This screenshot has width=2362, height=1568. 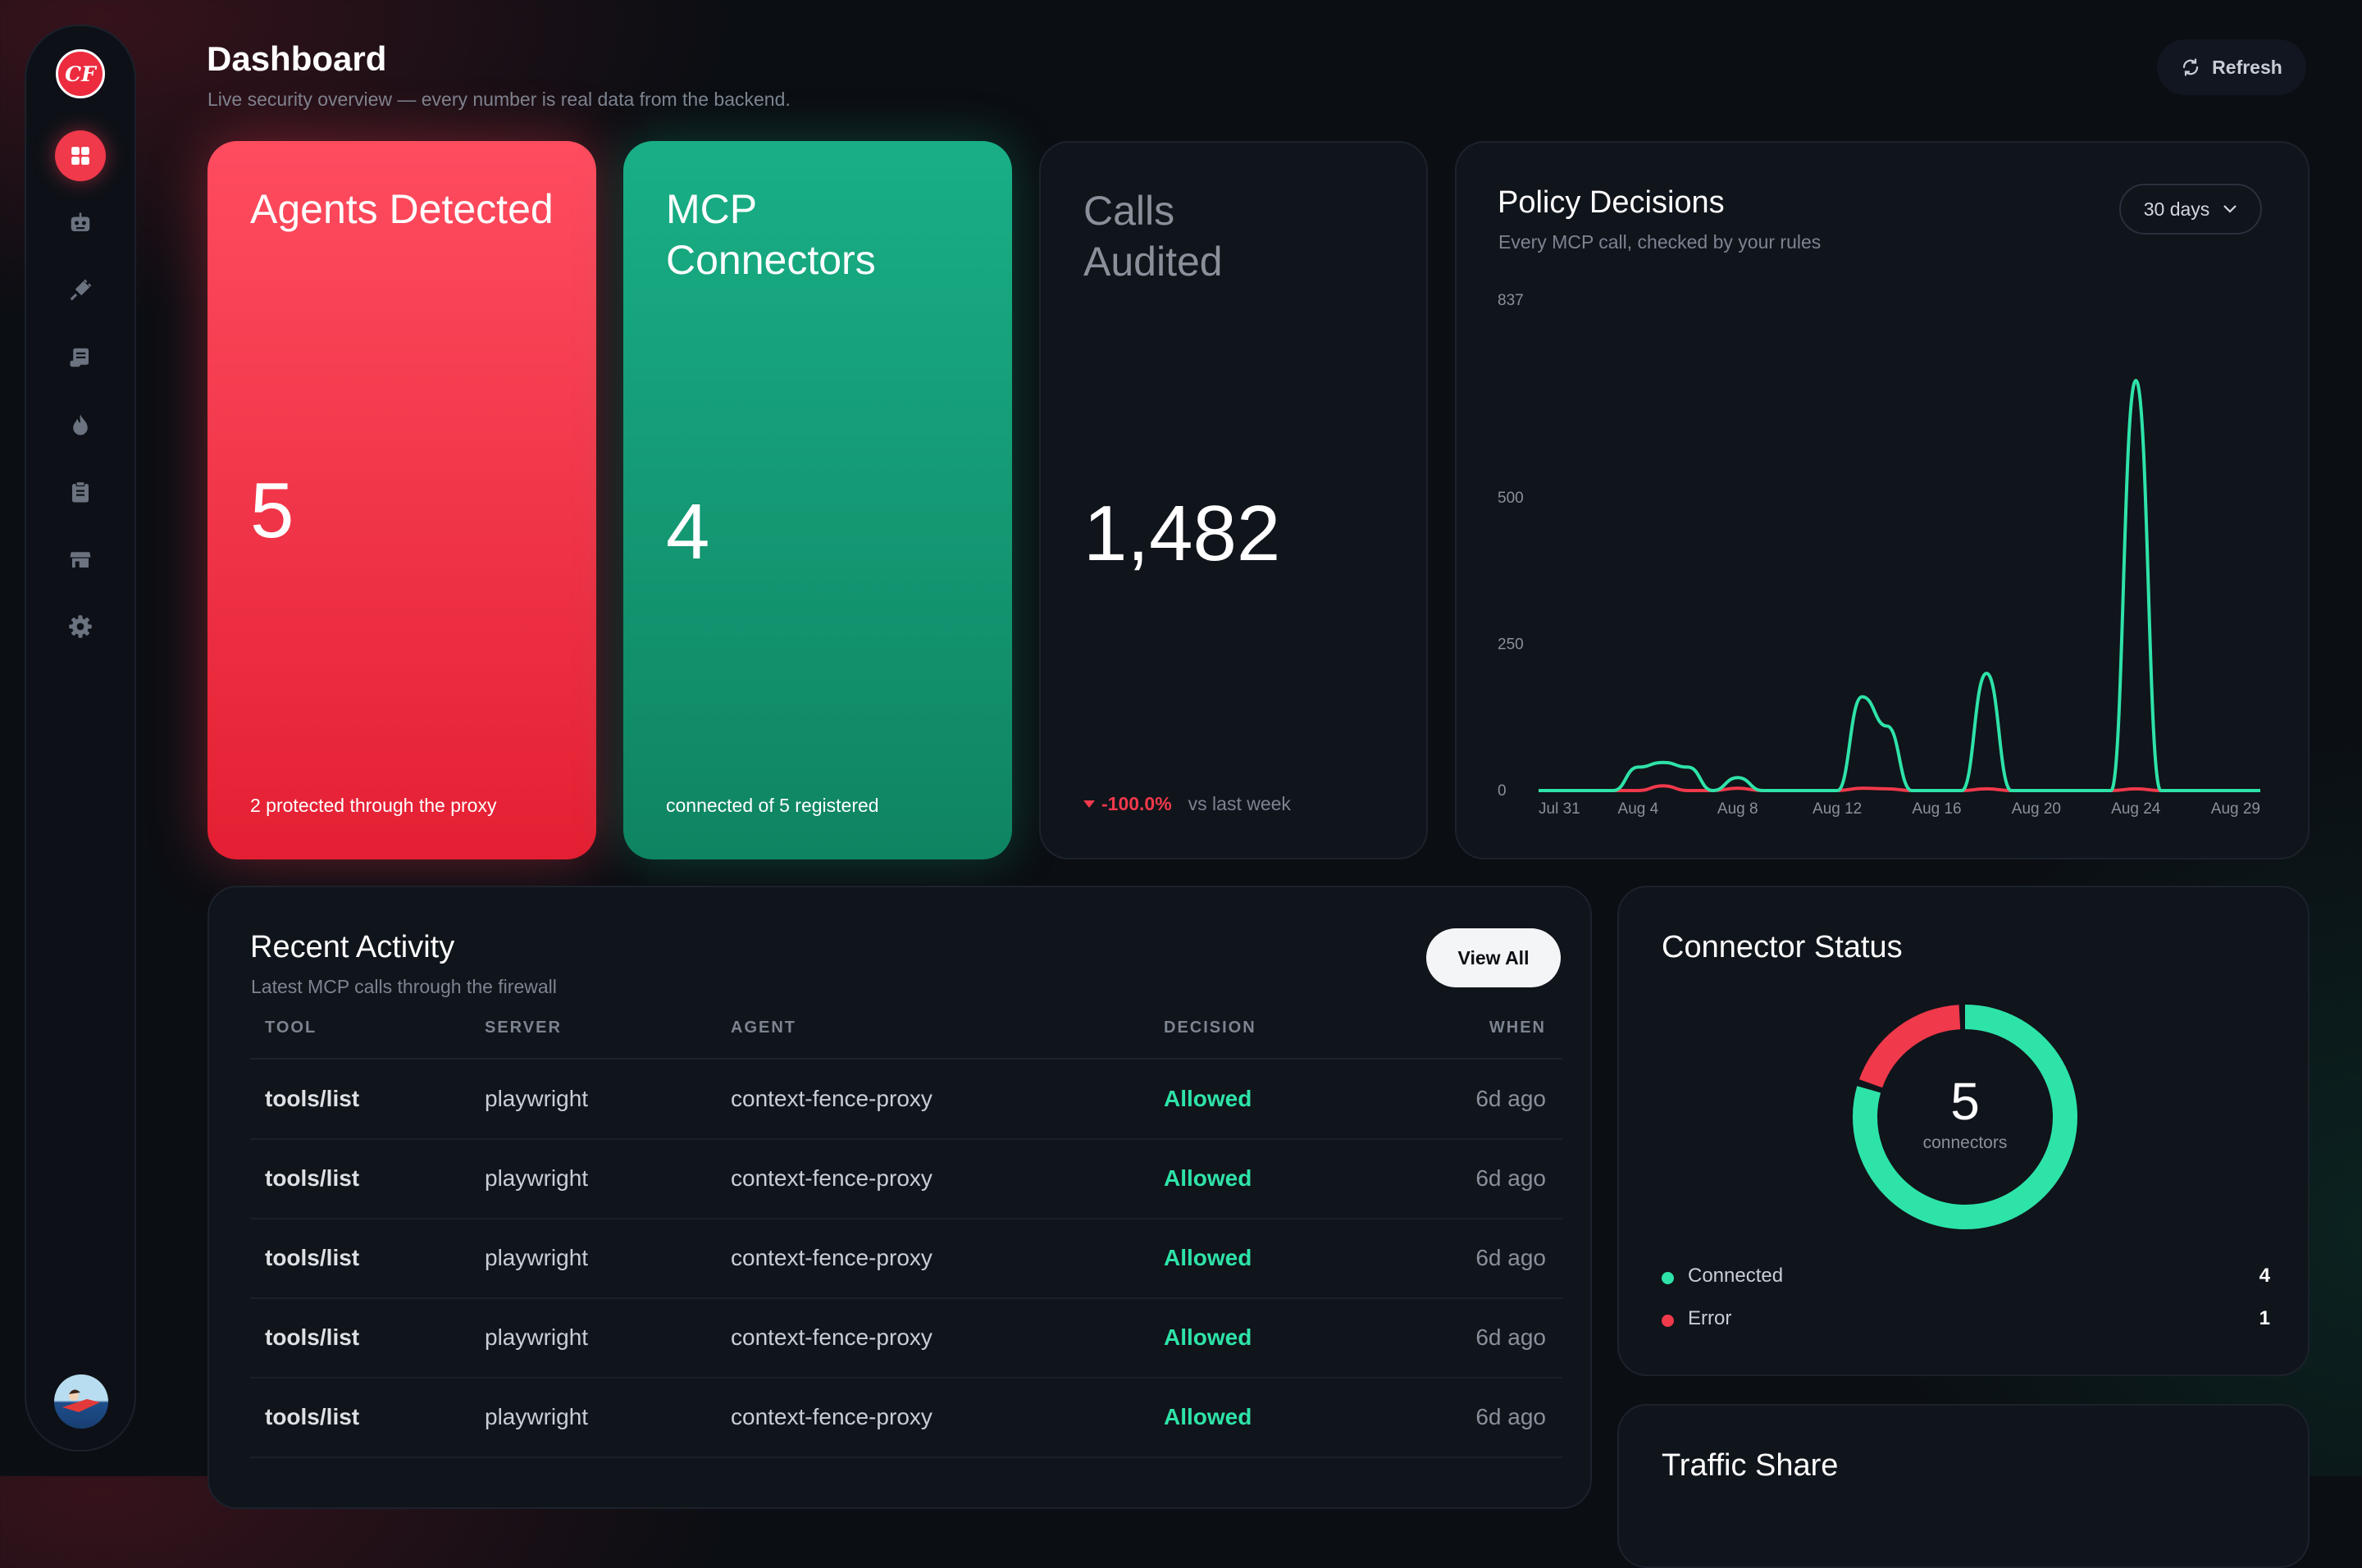 What do you see at coordinates (2176, 209) in the screenshot?
I see `range-select-value: 30 days` at bounding box center [2176, 209].